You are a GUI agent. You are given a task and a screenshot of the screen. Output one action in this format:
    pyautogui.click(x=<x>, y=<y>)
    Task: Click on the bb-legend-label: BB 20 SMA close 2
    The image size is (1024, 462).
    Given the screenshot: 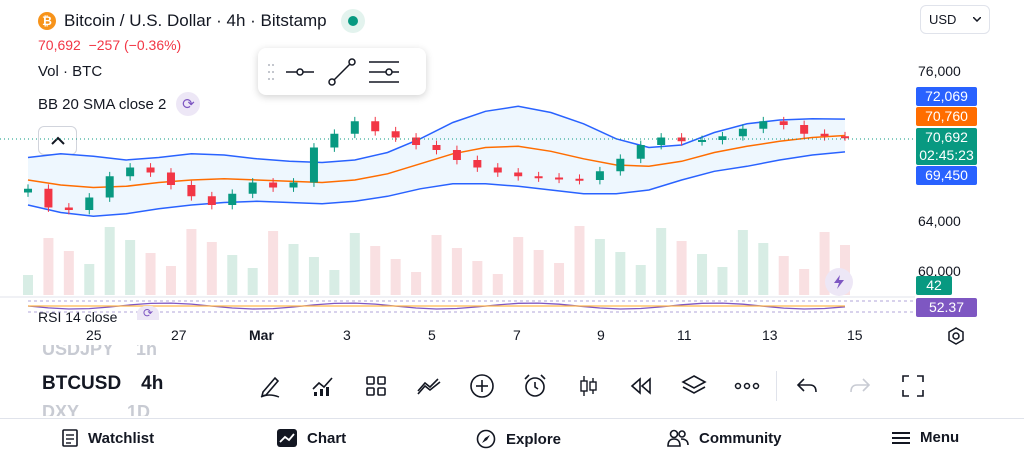 What is the action you would take?
    pyautogui.click(x=102, y=104)
    